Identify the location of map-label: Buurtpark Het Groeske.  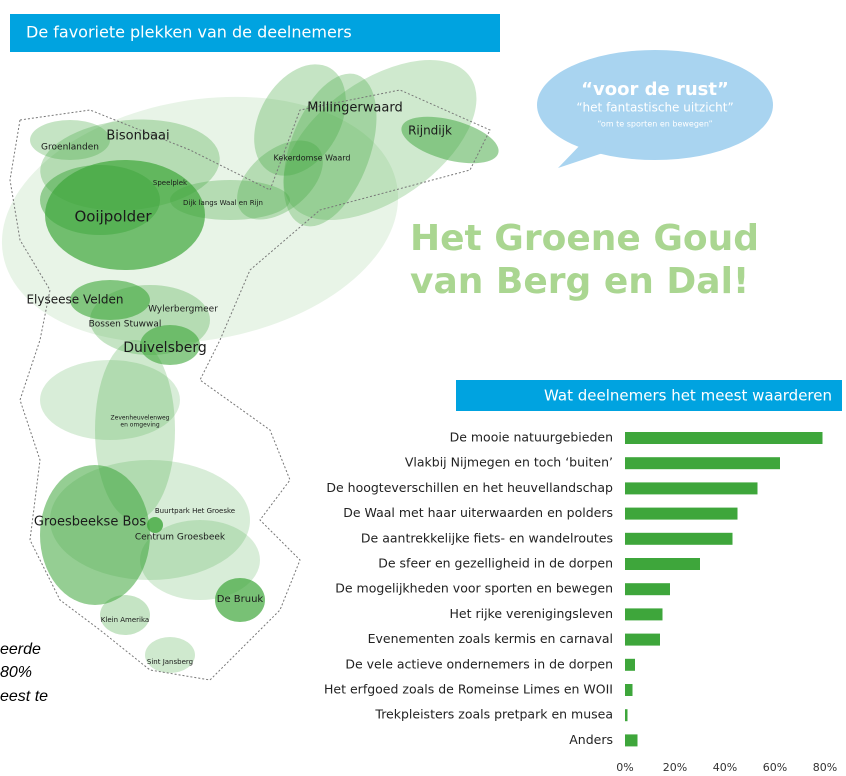
(195, 511).